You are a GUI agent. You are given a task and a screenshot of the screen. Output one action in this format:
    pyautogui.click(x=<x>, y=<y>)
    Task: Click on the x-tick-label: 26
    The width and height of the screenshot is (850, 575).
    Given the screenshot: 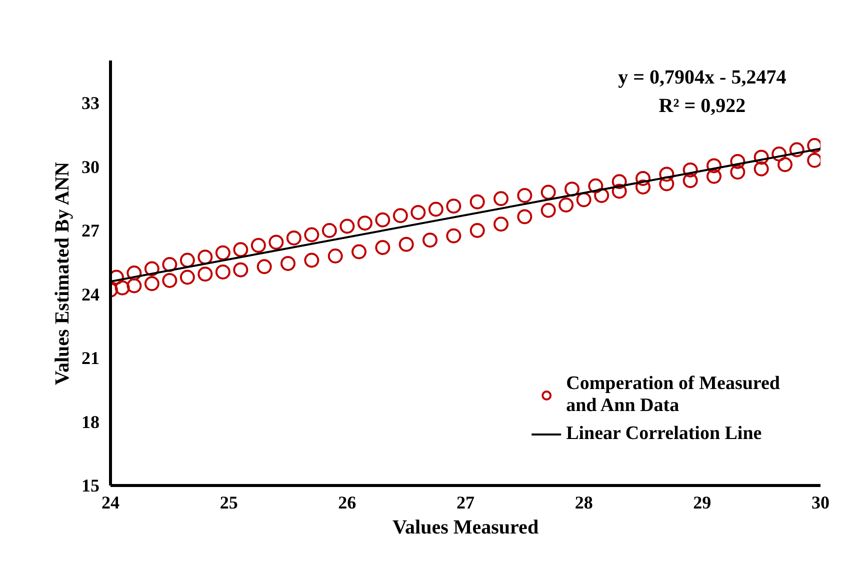 What is the action you would take?
    pyautogui.click(x=347, y=502)
    